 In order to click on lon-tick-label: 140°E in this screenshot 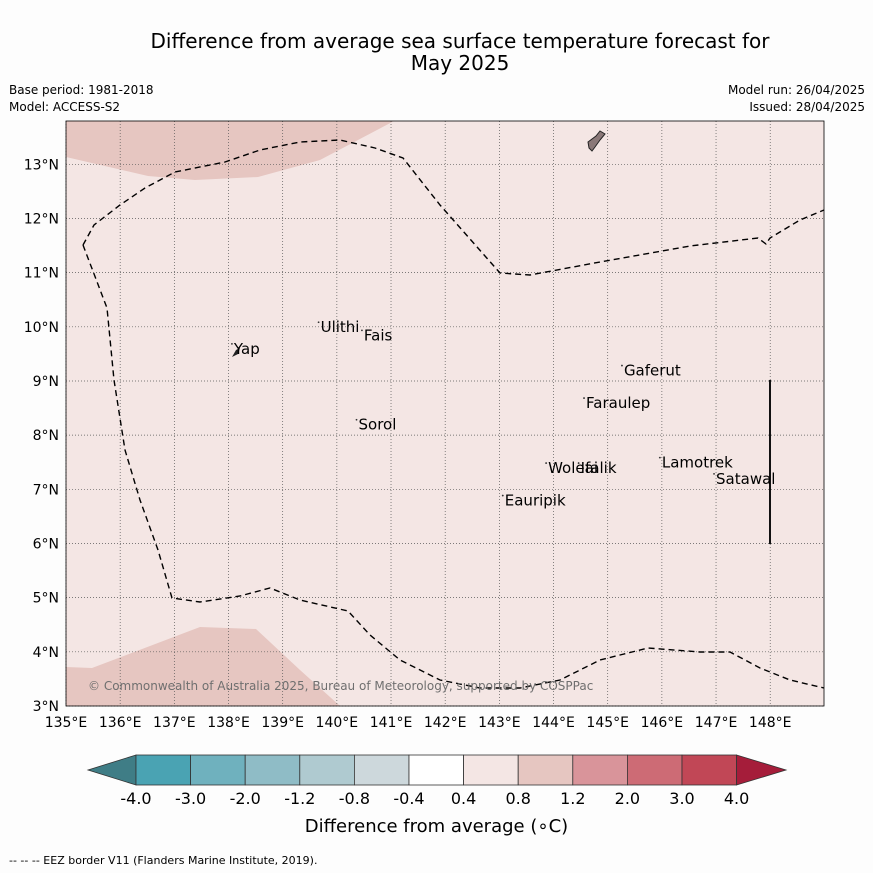, I will do `click(337, 723)`.